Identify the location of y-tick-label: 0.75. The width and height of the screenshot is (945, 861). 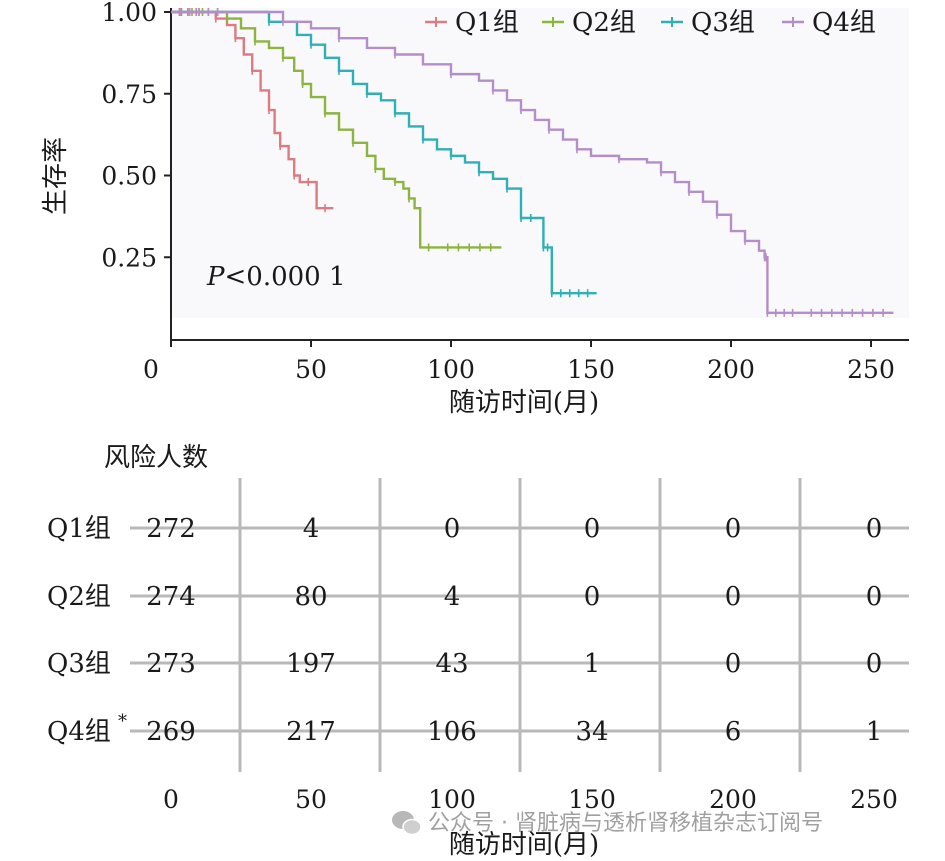
(129, 94).